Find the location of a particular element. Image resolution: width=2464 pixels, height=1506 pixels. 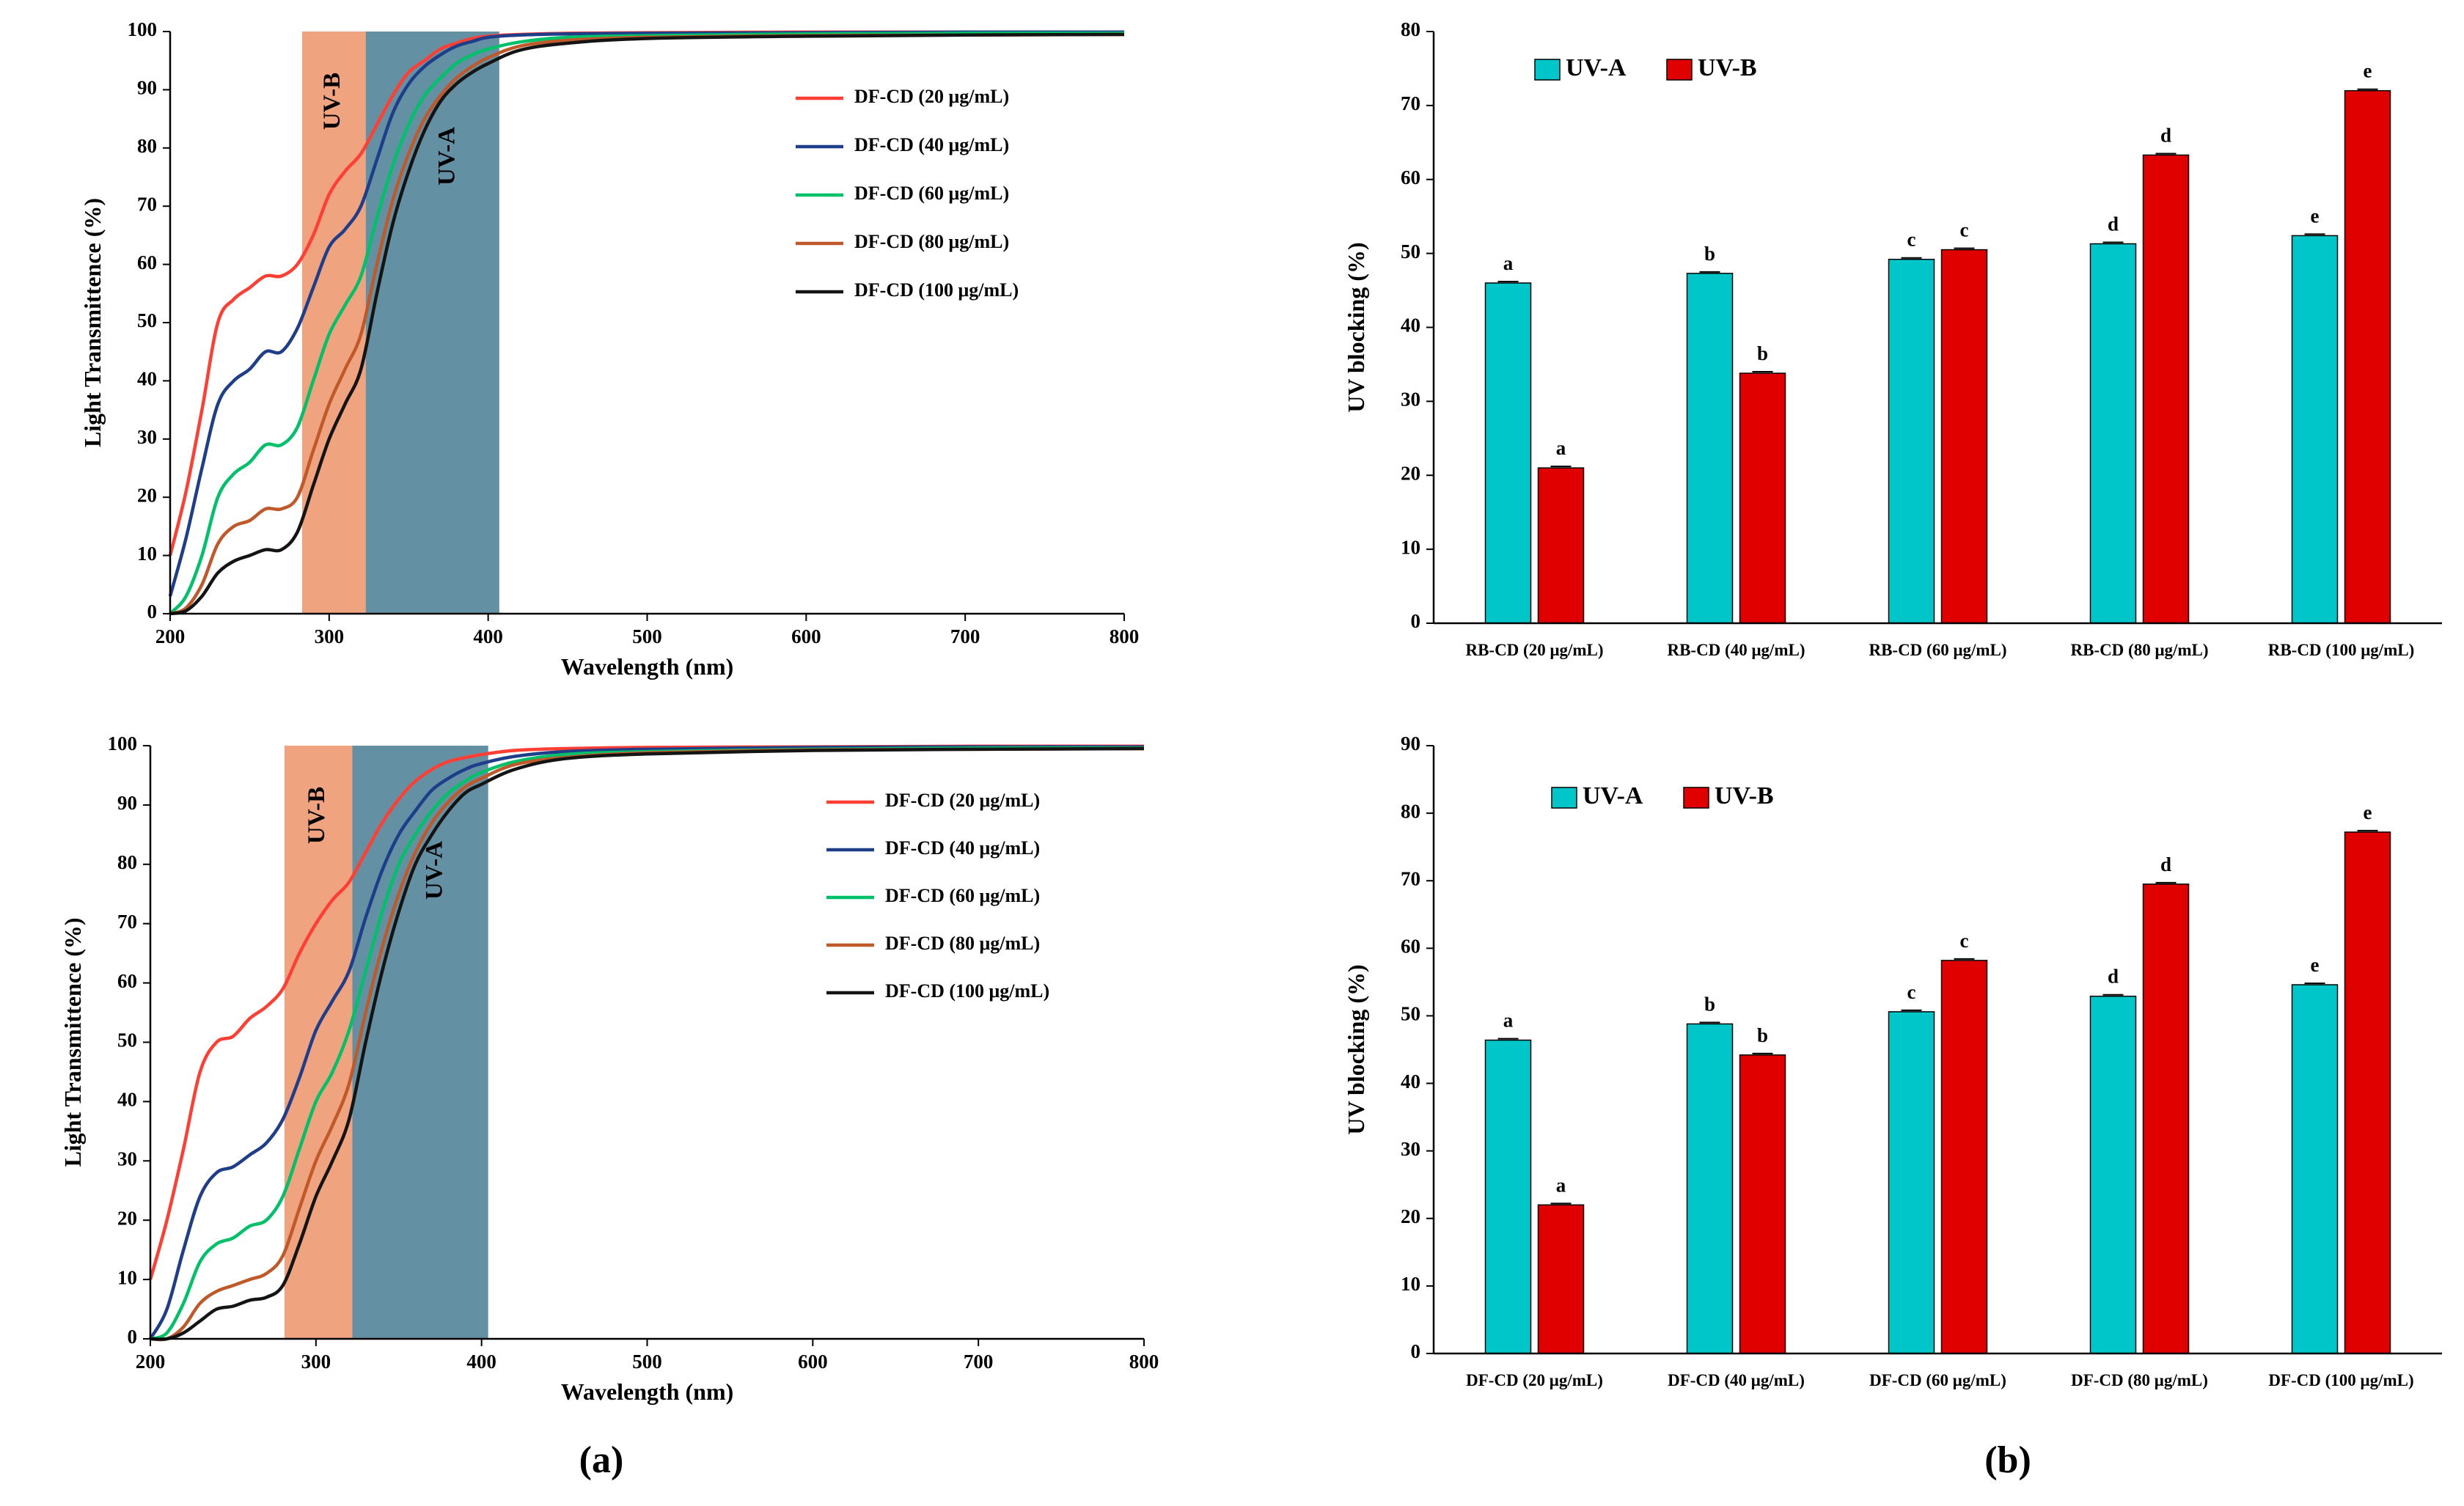

x-tick-label: 600 is located at coordinates (813, 1362).